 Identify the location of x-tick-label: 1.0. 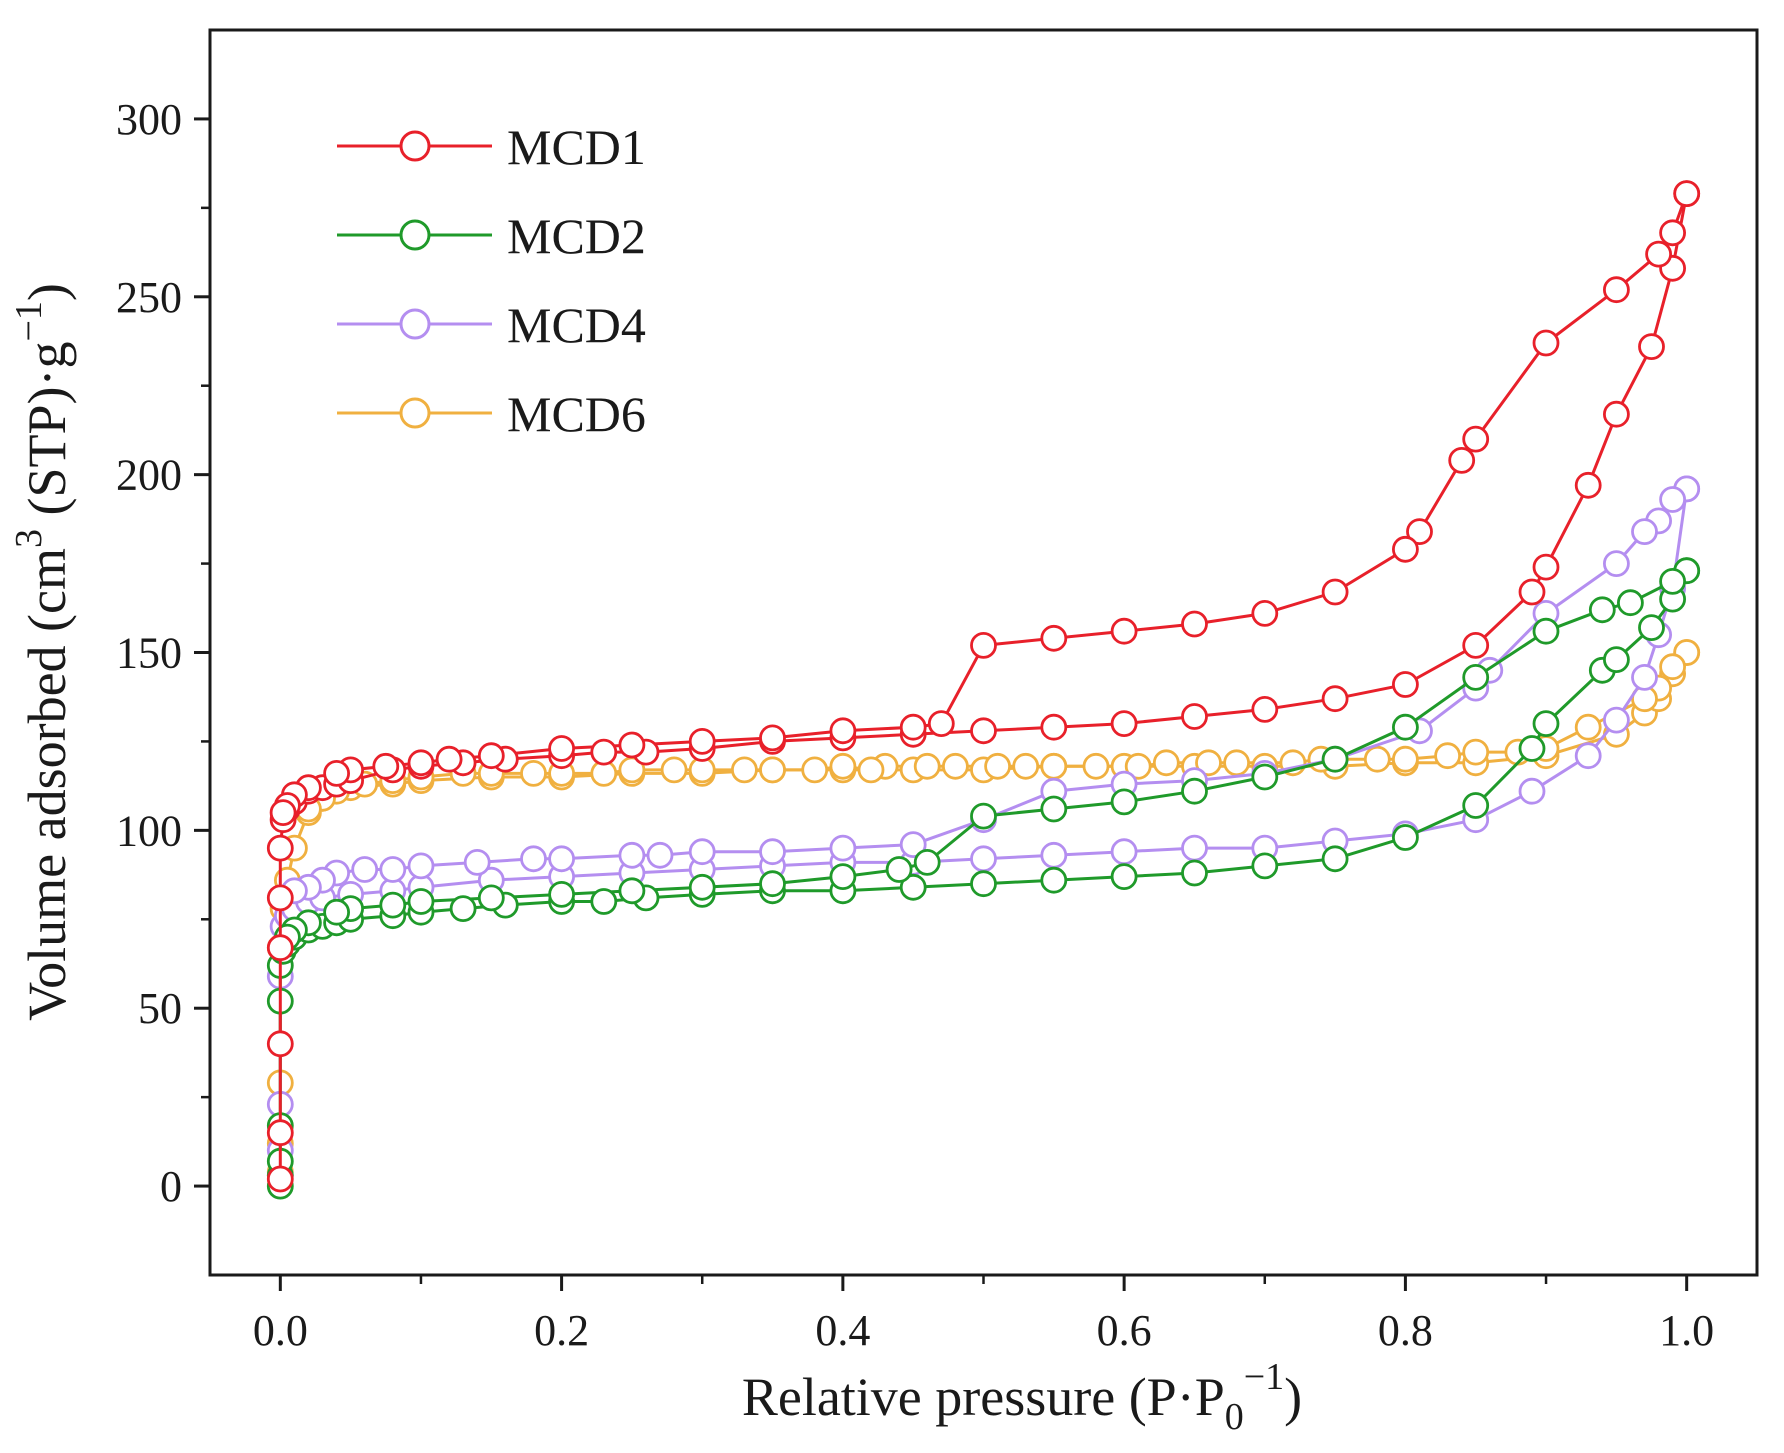
(1686, 1330).